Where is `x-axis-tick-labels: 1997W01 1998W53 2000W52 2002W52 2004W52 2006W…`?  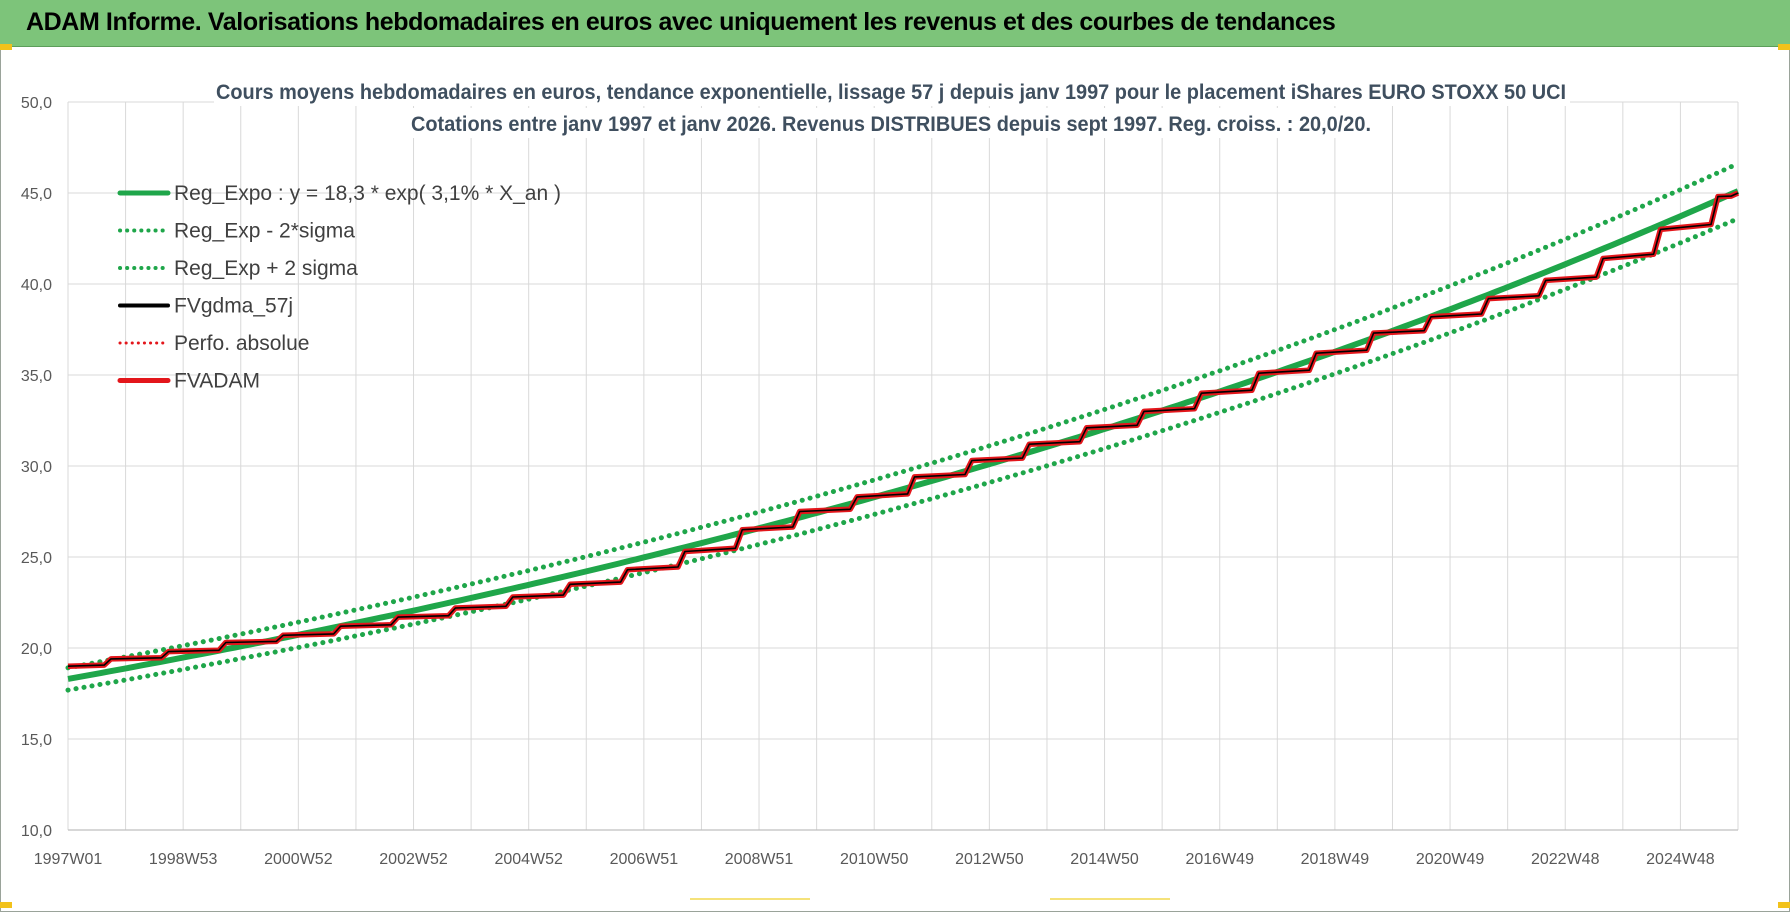 x-axis-tick-labels: 1997W01 1998W53 2000W52 2002W52 2004W52 2006W… is located at coordinates (874, 859).